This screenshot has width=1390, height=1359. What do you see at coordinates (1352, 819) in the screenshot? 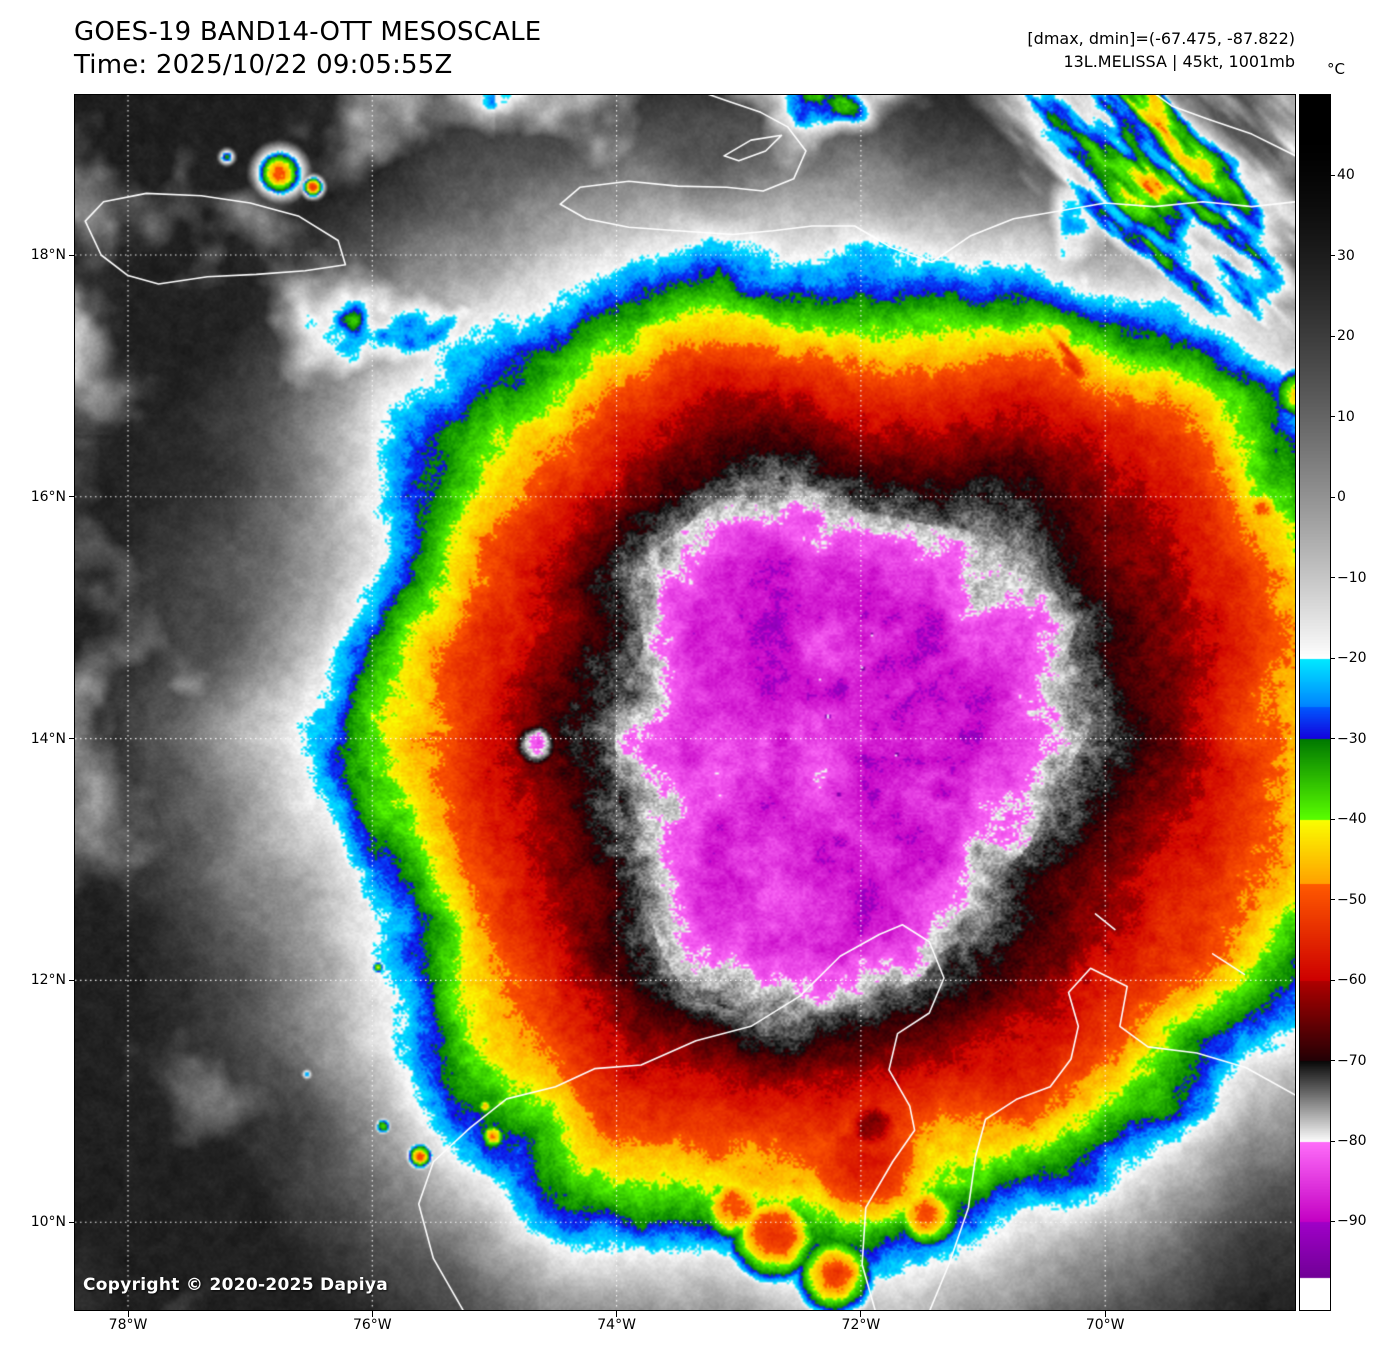
I see `colorbar-tick-label: −40` at bounding box center [1352, 819].